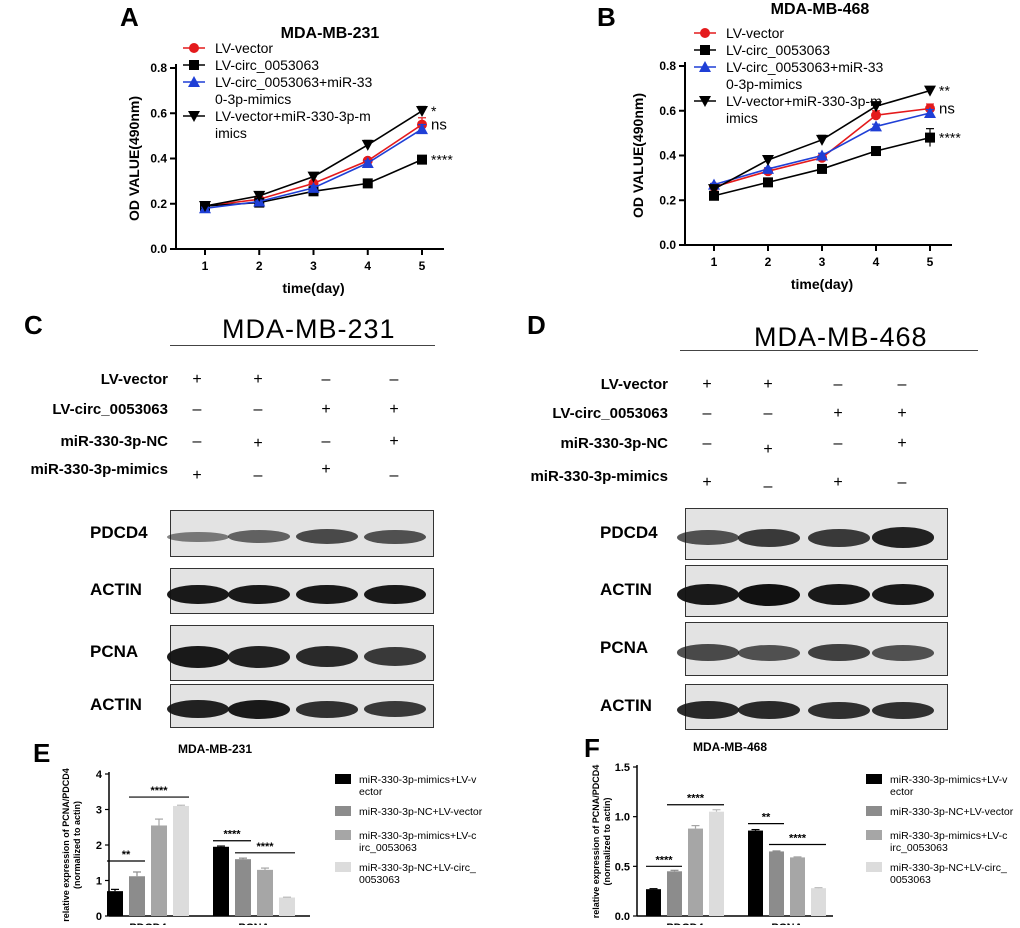 The height and width of the screenshot is (928, 1020). What do you see at coordinates (622, 867) in the screenshot?
I see `y-tick-label: 0.5` at bounding box center [622, 867].